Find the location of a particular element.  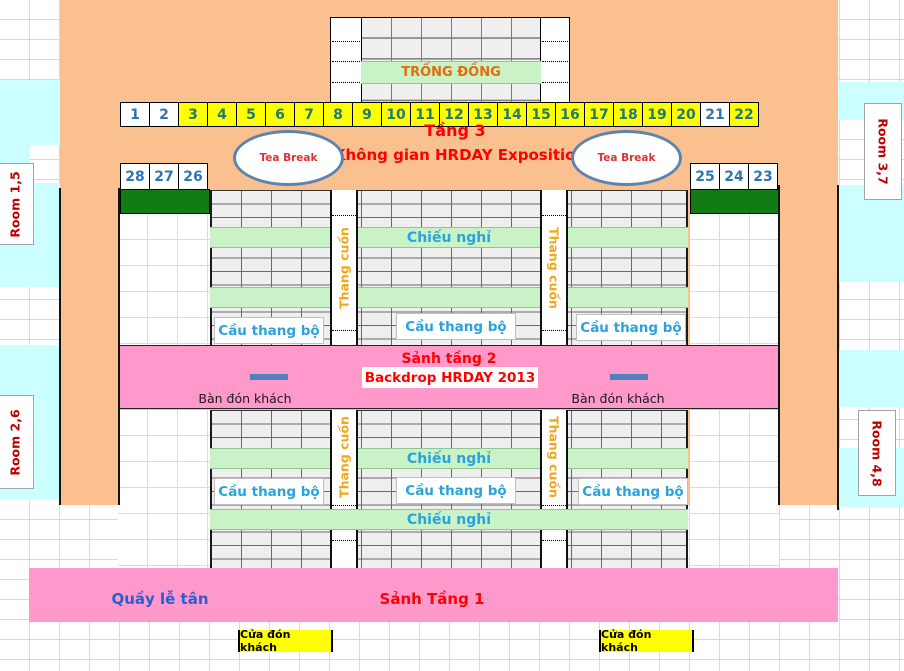

room-2-6: Room 2,6 is located at coordinates (17, 442).